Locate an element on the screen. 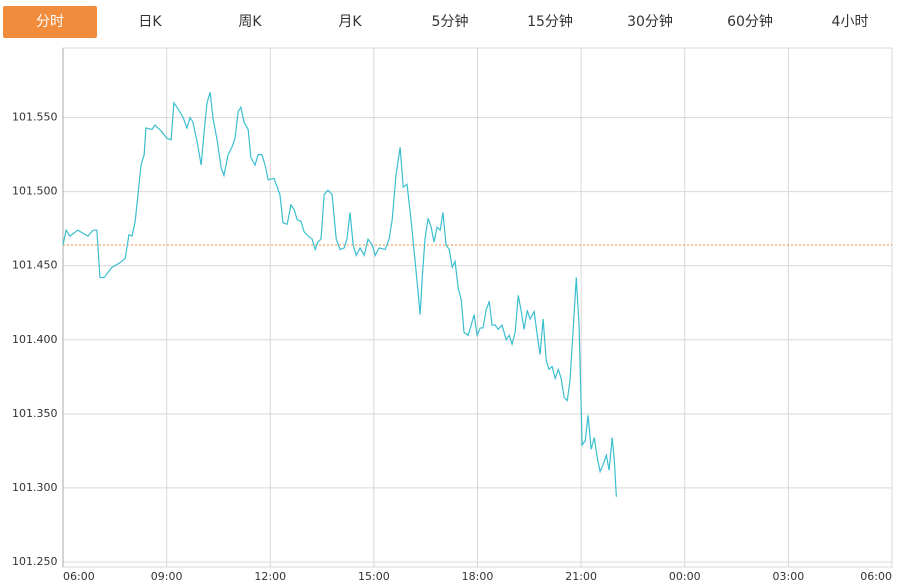  x-tick-label: 12:00 is located at coordinates (270, 576).